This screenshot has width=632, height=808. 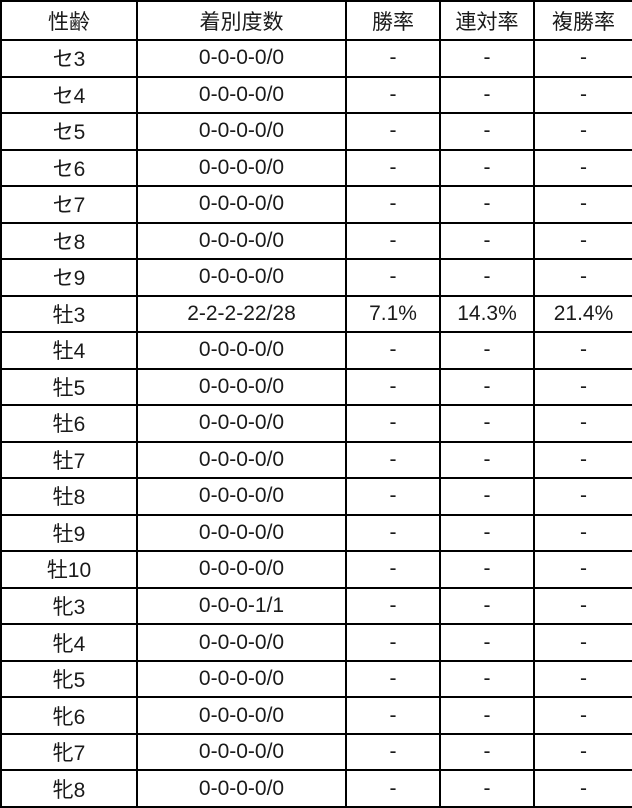 What do you see at coordinates (69, 423) in the screenshot?
I see `cell-sex-age: 牡6` at bounding box center [69, 423].